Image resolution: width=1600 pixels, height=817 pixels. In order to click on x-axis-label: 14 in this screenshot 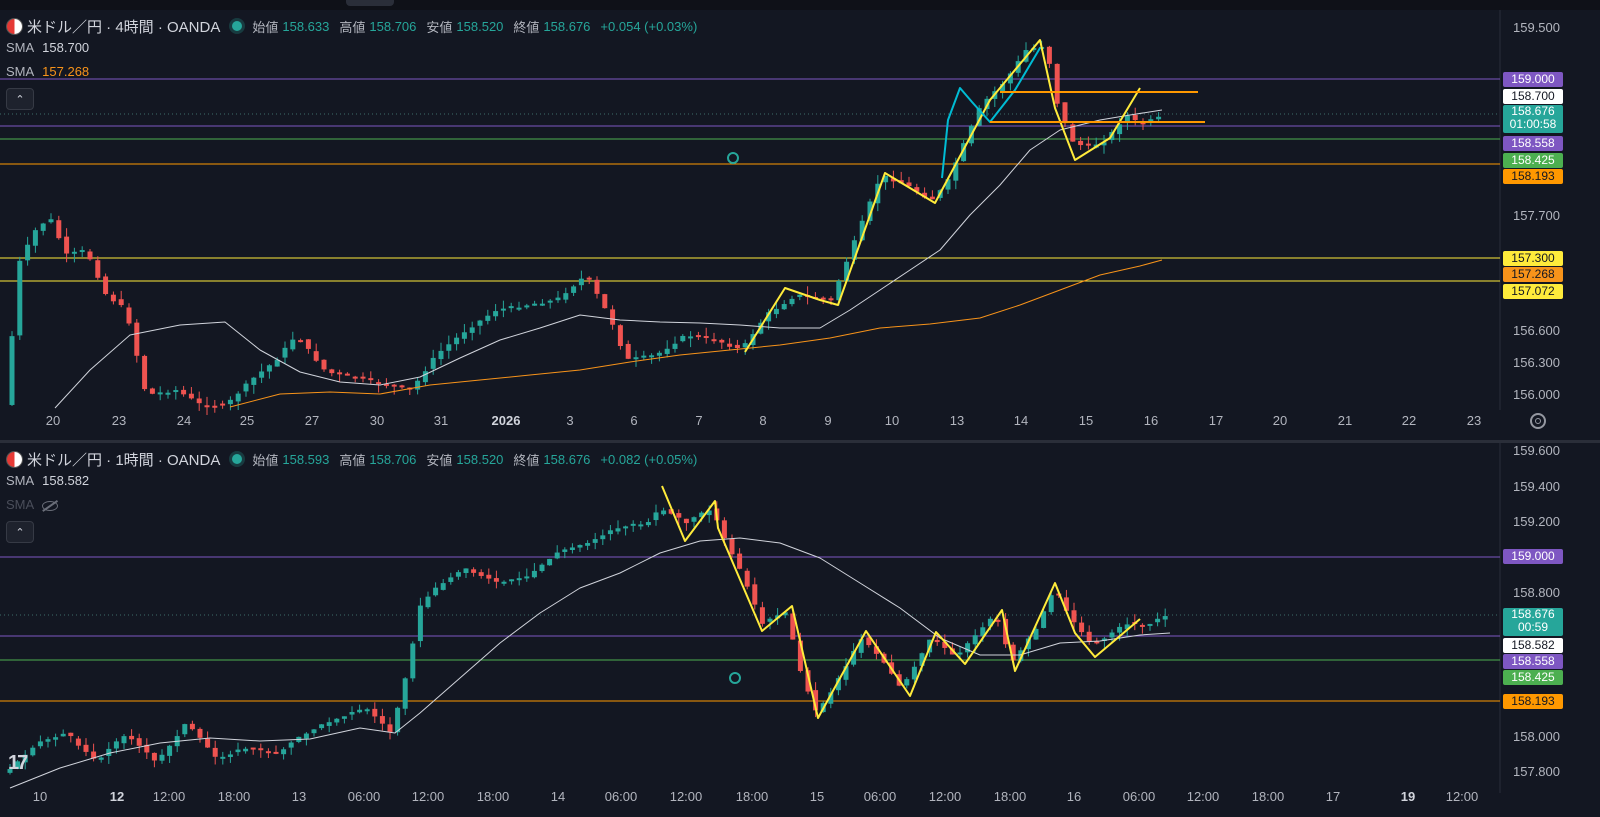, I will do `click(558, 796)`.